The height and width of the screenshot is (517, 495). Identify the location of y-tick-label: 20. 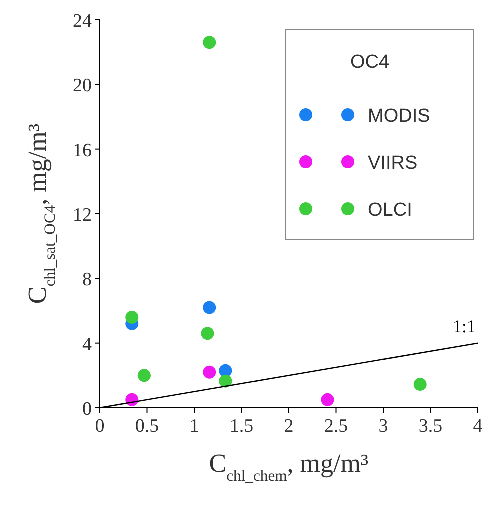
(82, 86).